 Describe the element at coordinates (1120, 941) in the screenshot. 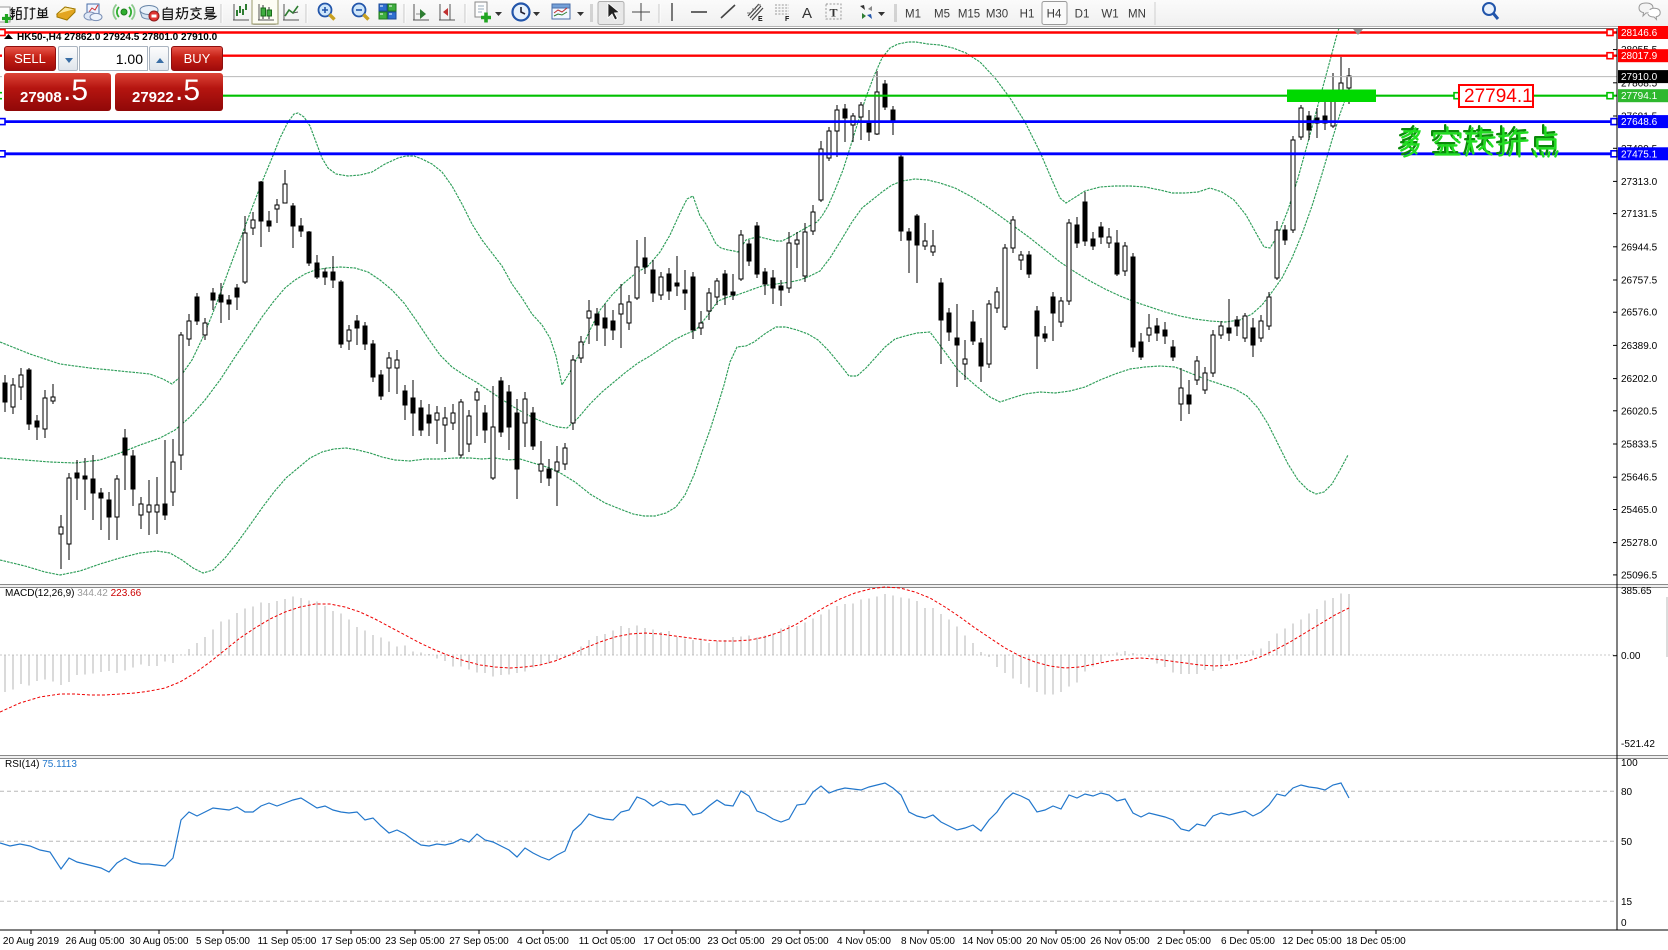

I see `svg-text: 26 Nov 05:00` at that location.